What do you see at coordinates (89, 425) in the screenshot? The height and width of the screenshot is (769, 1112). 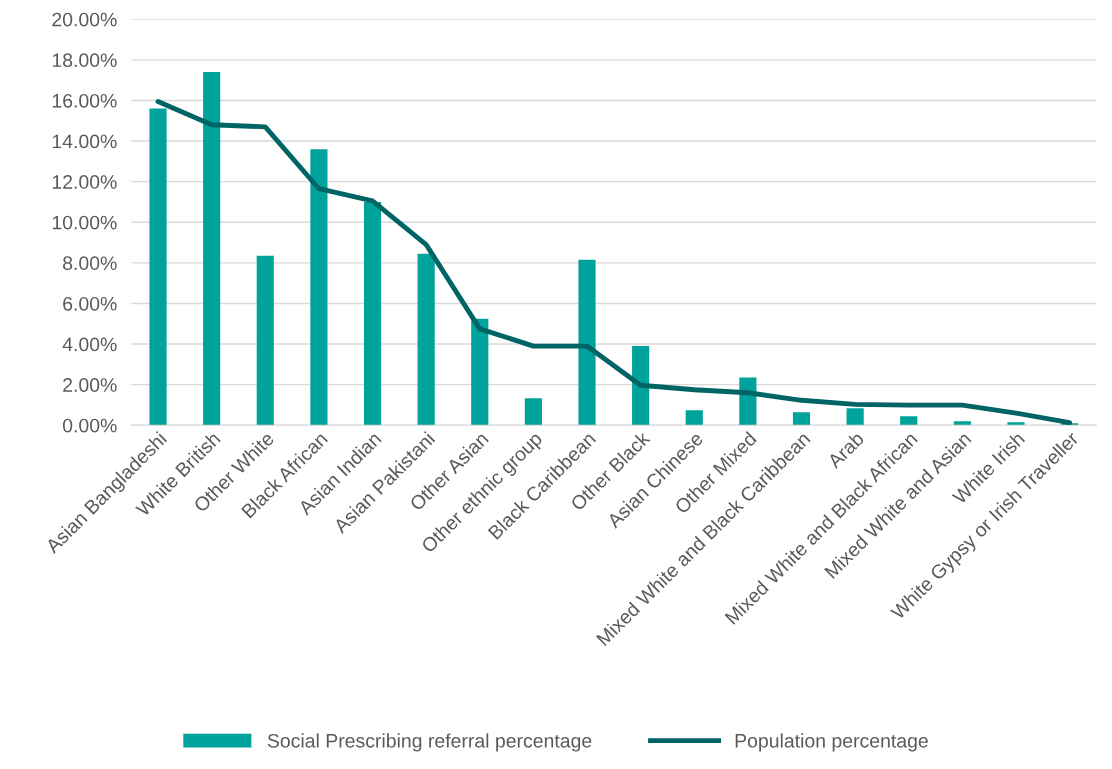 I see `y-tick-label: 0.00%` at bounding box center [89, 425].